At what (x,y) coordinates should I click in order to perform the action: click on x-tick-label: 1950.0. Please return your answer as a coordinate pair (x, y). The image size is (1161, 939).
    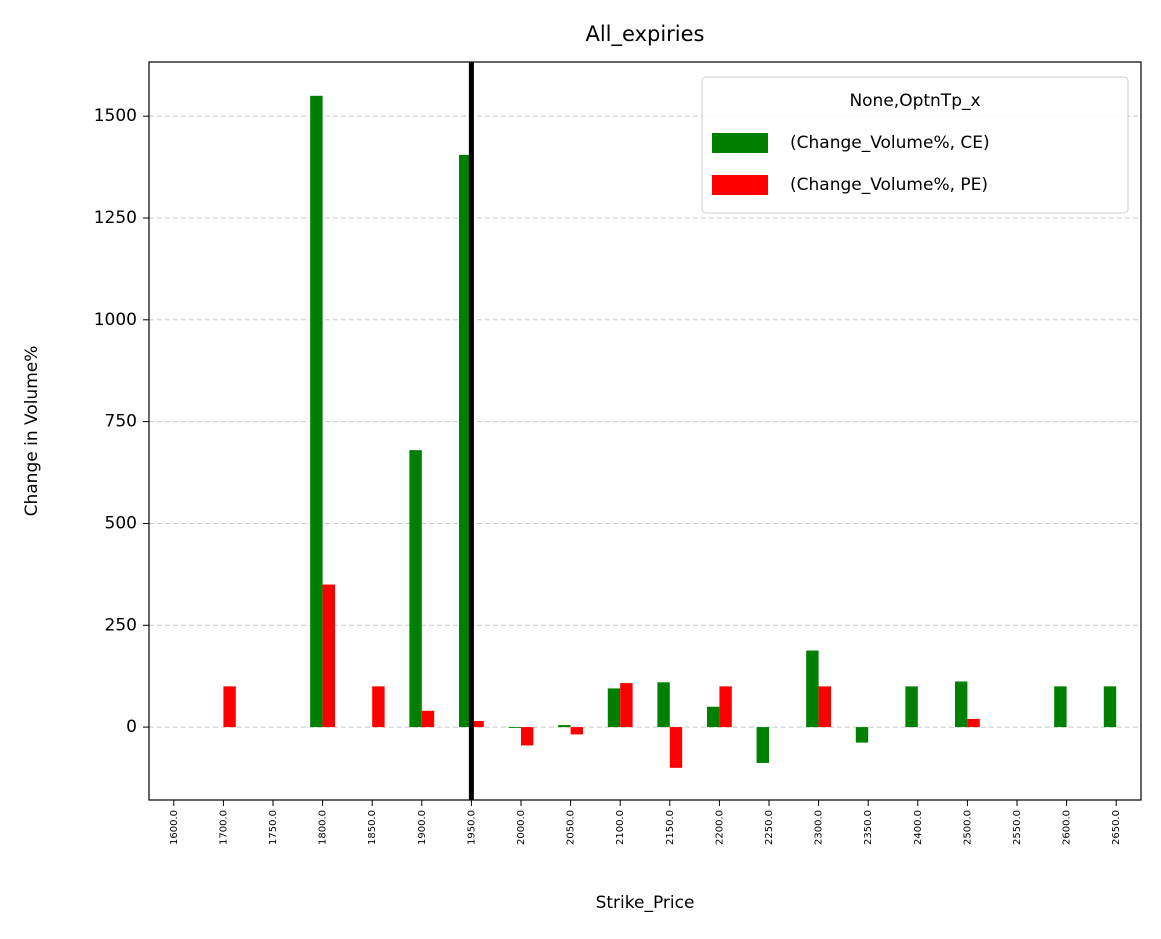
    Looking at the image, I should click on (471, 827).